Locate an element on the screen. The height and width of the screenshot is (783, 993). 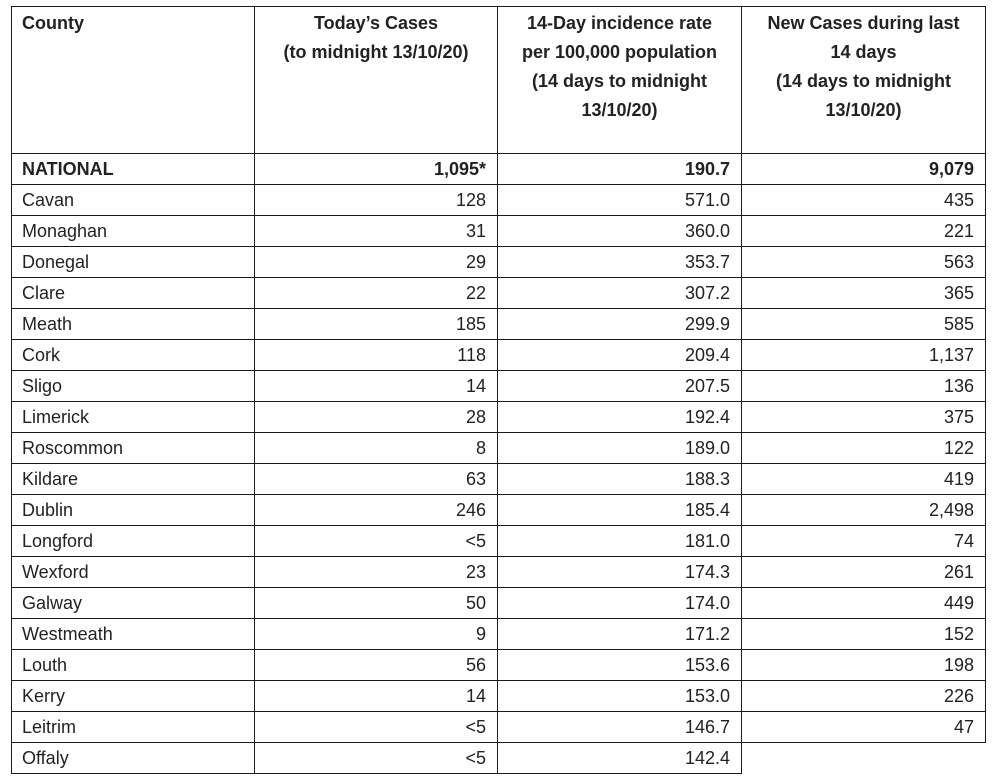
new-cases-cell: 136 is located at coordinates (864, 386).